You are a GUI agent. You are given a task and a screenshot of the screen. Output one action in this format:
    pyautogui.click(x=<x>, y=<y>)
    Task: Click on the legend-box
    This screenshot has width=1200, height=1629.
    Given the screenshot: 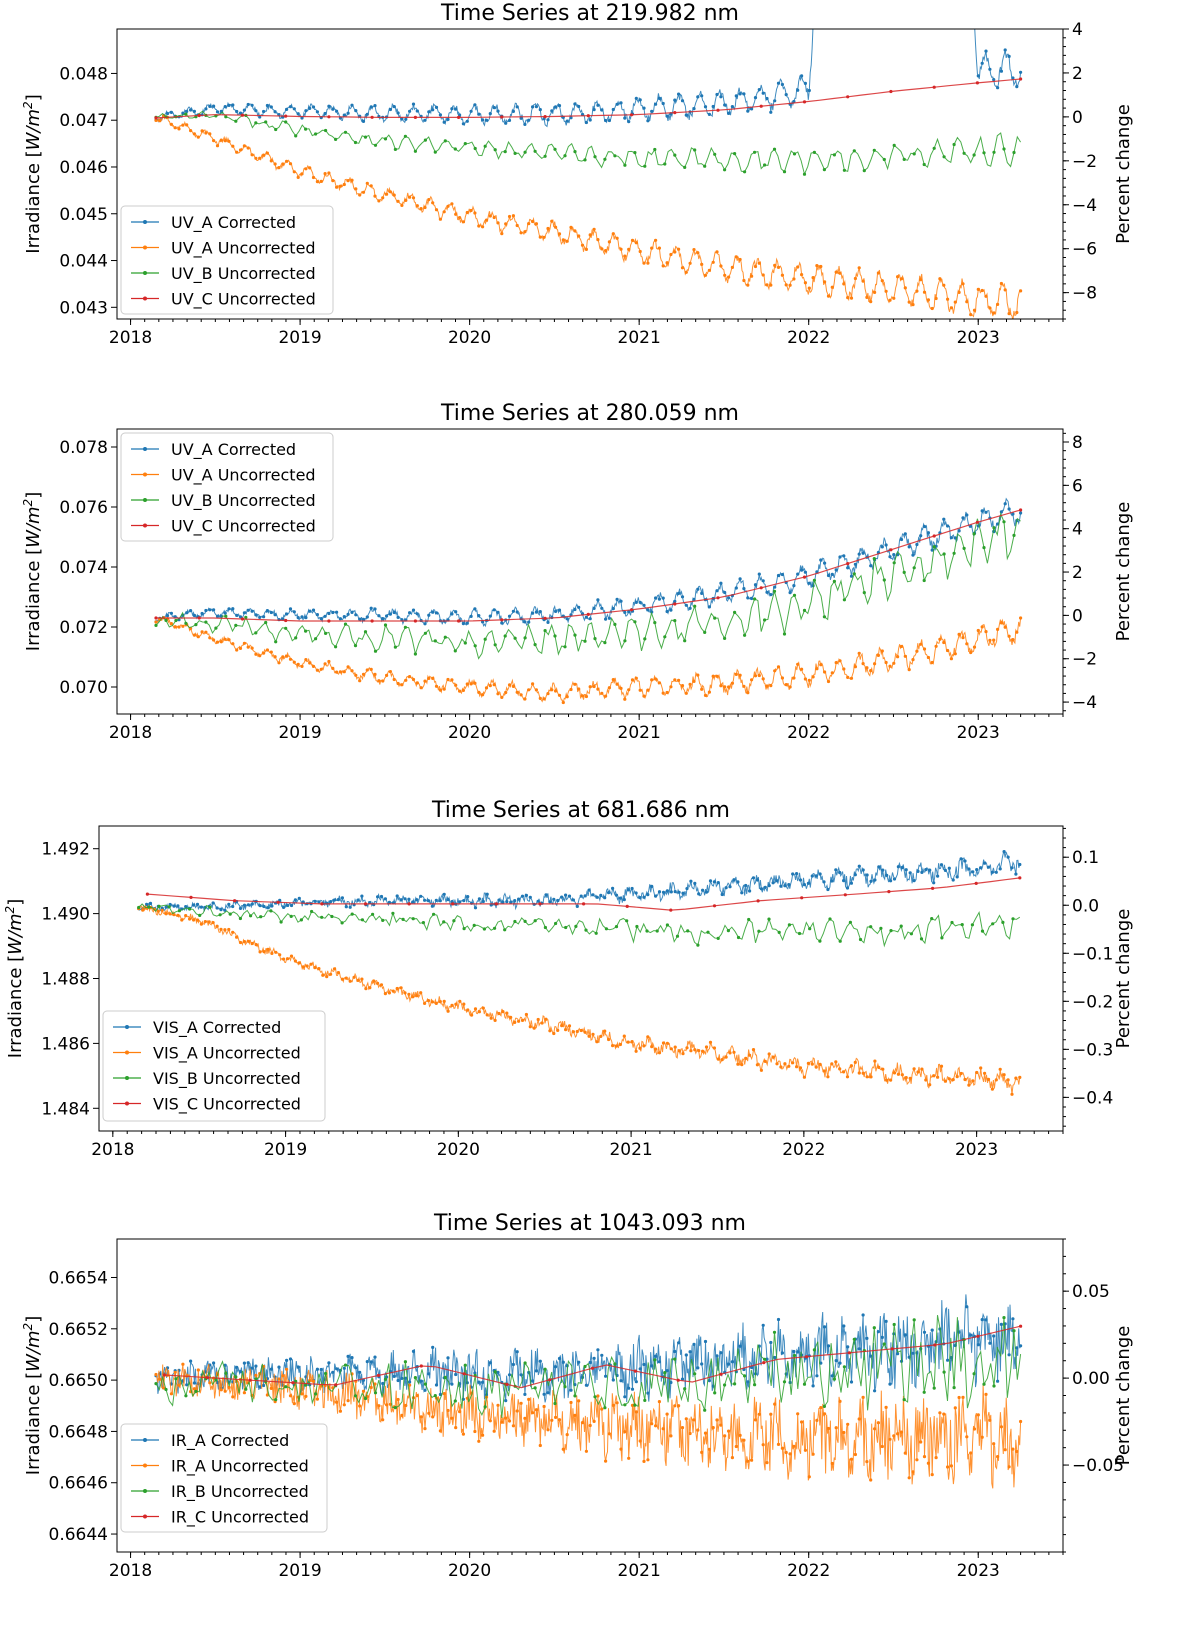 What is the action you would take?
    pyautogui.click(x=214, y=1066)
    